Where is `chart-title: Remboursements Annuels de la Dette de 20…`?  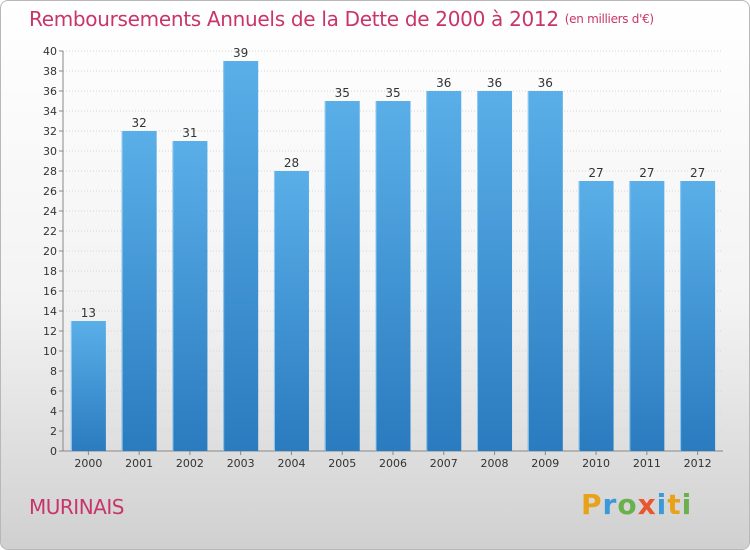
chart-title: Remboursements Annuels de la Dette de 20… is located at coordinates (341, 19).